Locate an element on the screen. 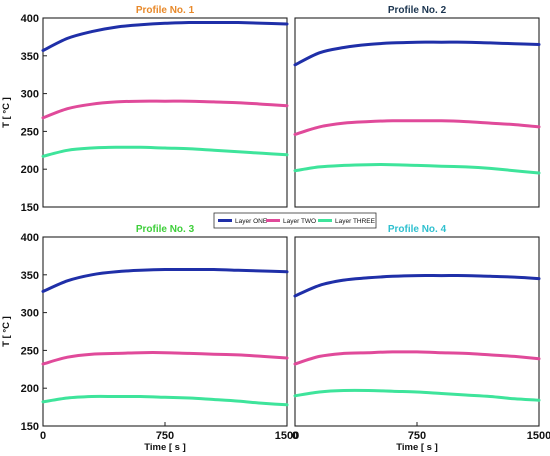 The height and width of the screenshot is (456, 550). panel-title: Profile No. 1 is located at coordinates (165, 10).